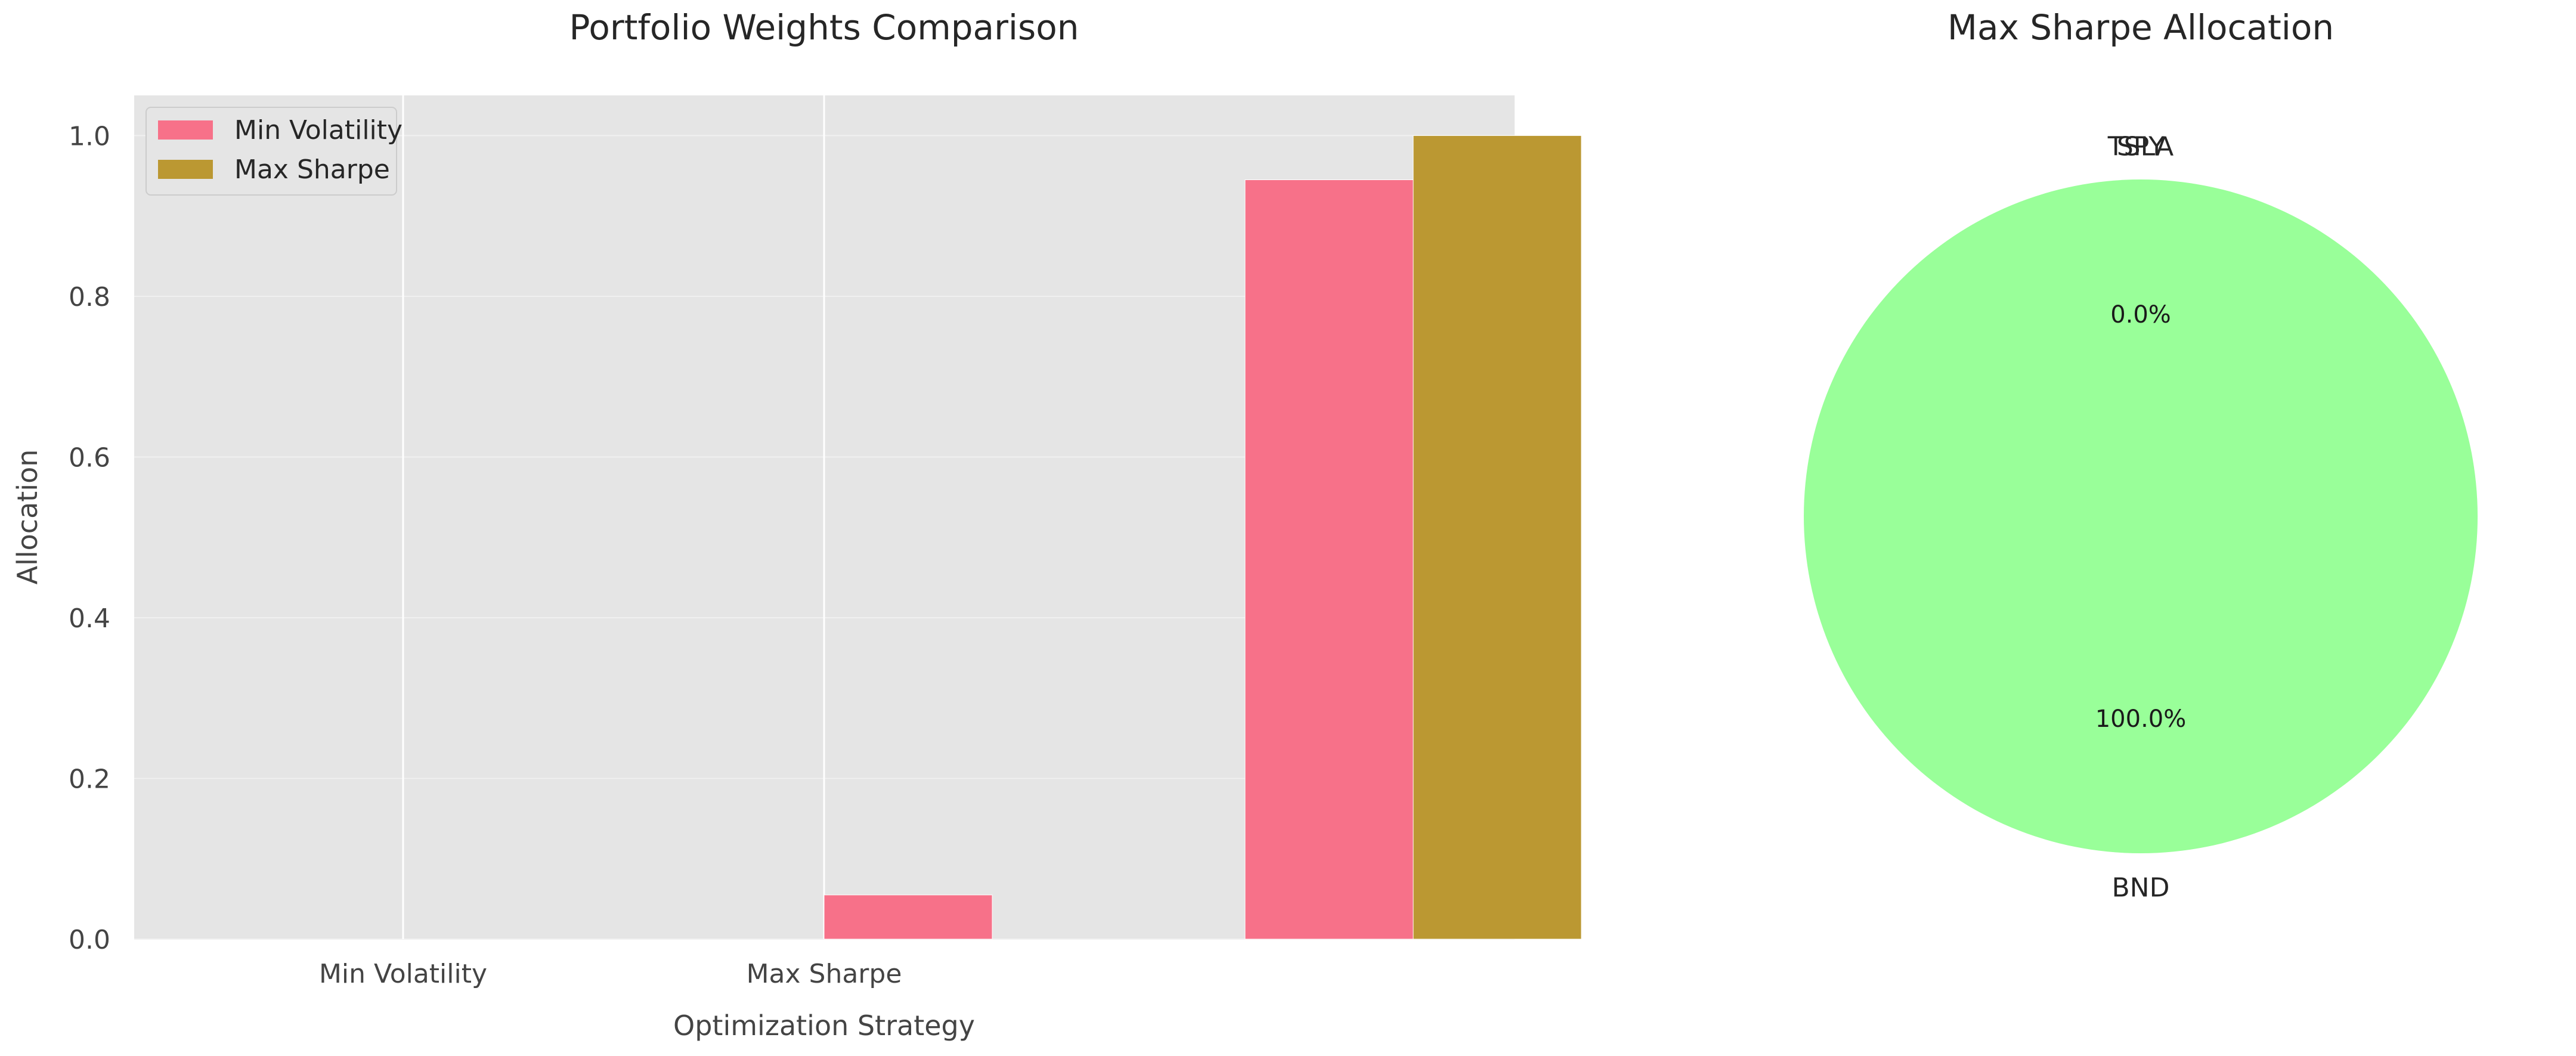 The height and width of the screenshot is (1056, 2576). I want to click on x-tick-labels: Min Volatility Max Sharpe, so click(611, 974).